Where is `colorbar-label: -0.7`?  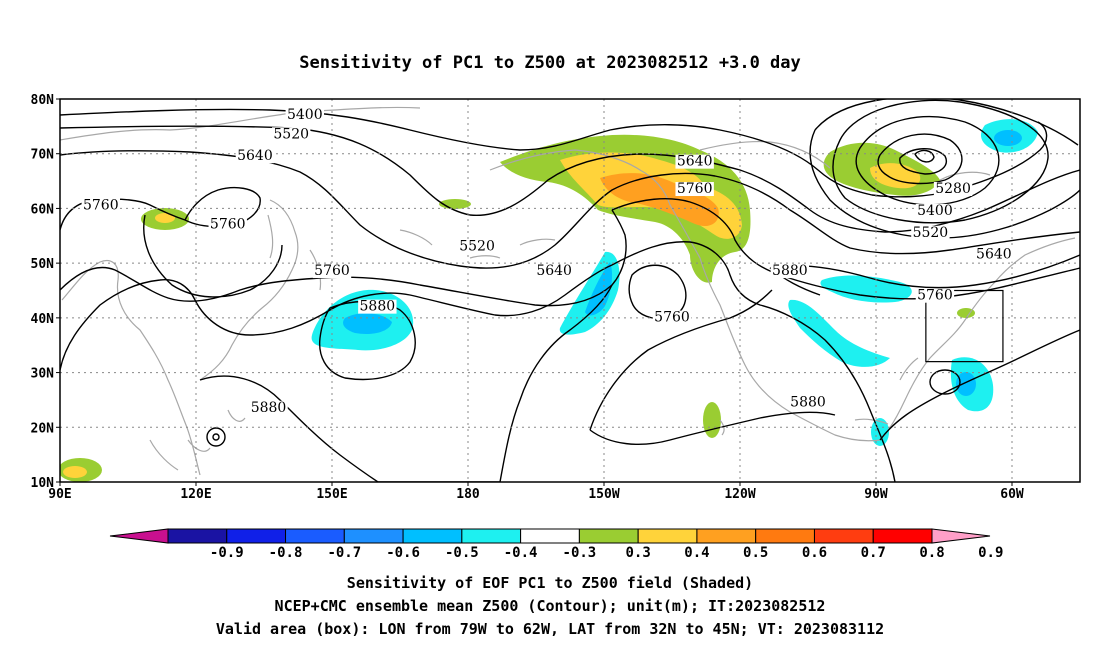 colorbar-label: -0.7 is located at coordinates (344, 553).